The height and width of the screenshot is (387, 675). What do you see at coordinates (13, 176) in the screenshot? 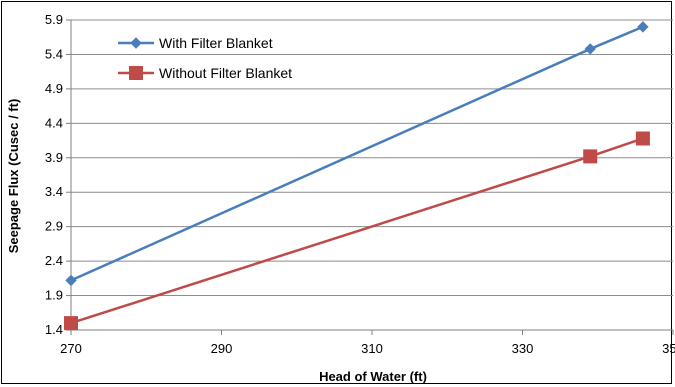
I see `y-axis-title: Seepage Flux (Cusec / ft)` at bounding box center [13, 176].